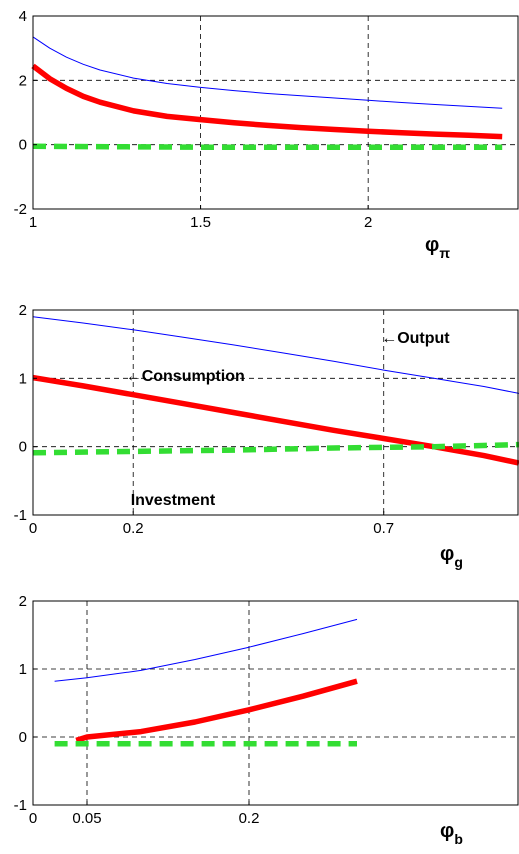 The height and width of the screenshot is (854, 519). Describe the element at coordinates (415, 338) in the screenshot. I see `annotation-1: ←Output` at that location.